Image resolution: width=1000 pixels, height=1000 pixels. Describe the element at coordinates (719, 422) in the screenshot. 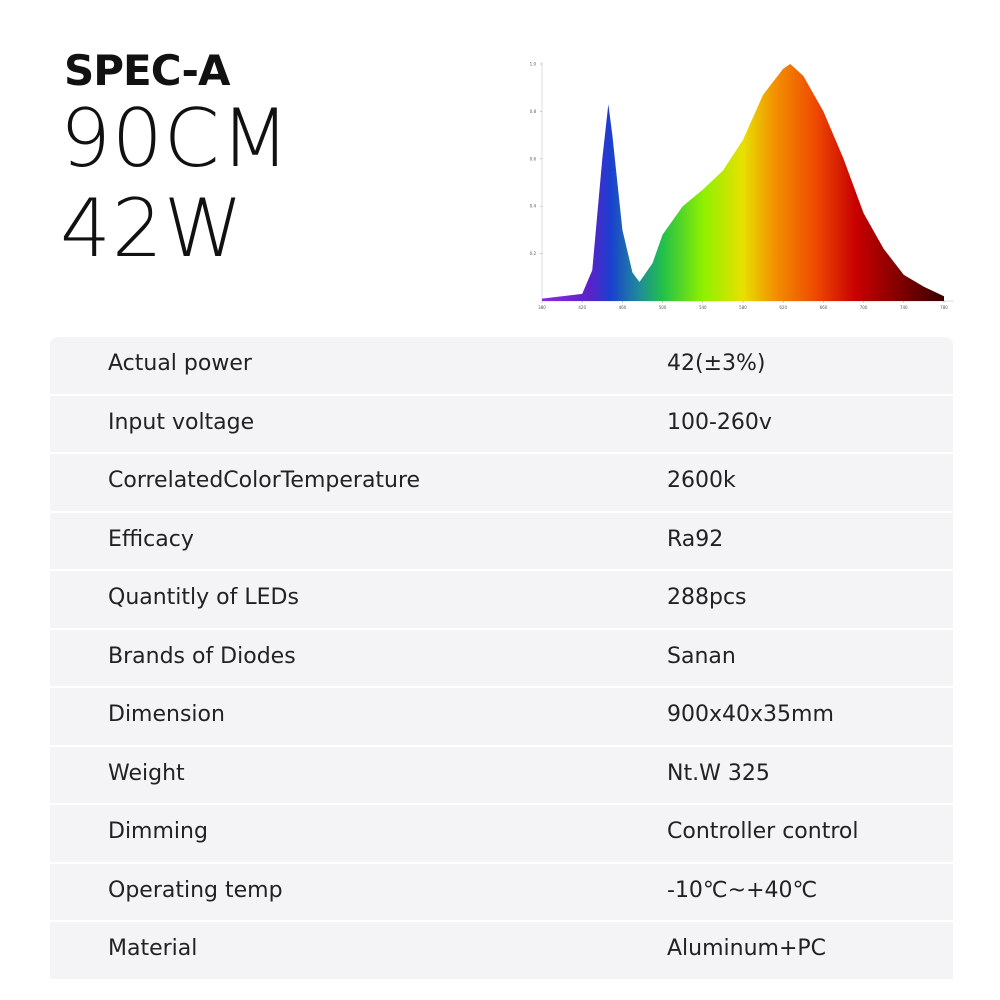

I see `spec-value: 100-260v` at that location.